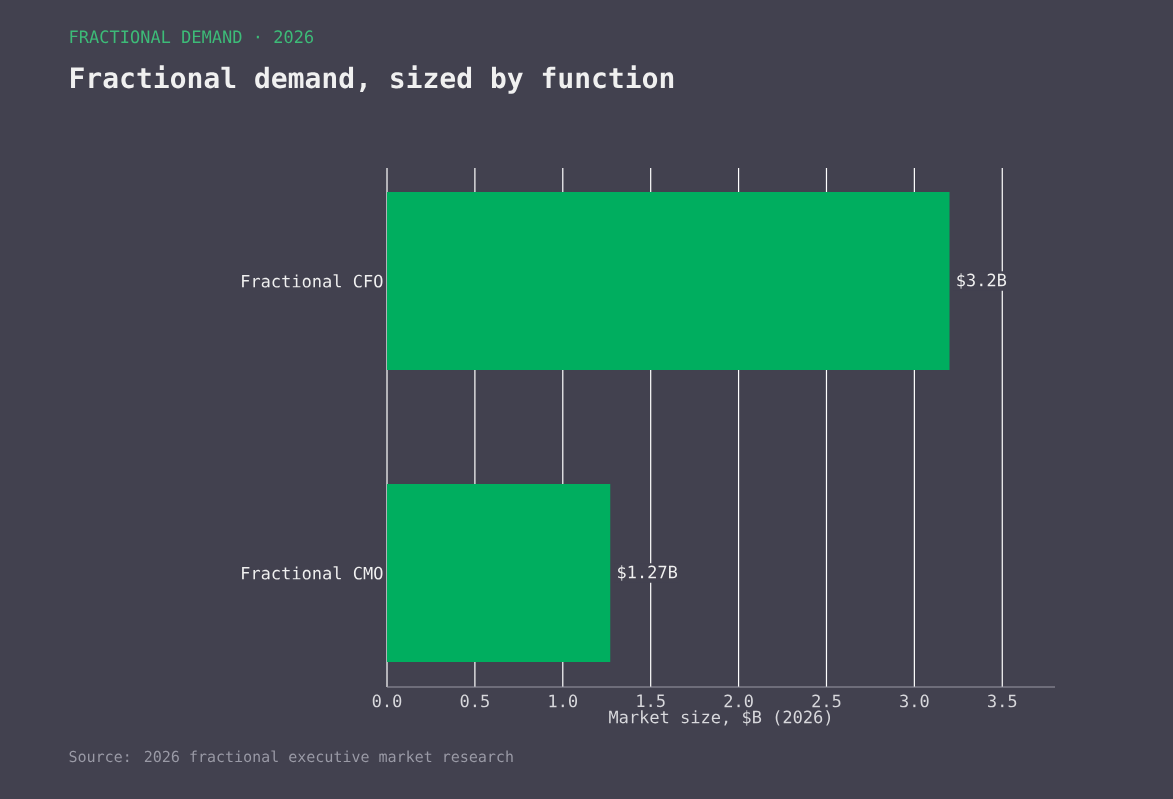  Describe the element at coordinates (914, 701) in the screenshot. I see `x-tick-label: 3.0` at that location.